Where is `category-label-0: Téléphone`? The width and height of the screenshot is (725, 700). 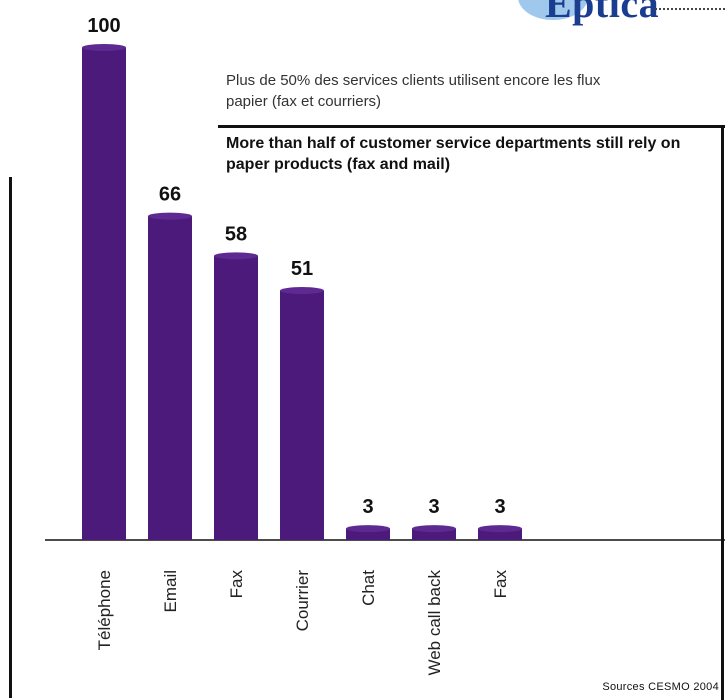 category-label-0: Téléphone is located at coordinates (104, 610).